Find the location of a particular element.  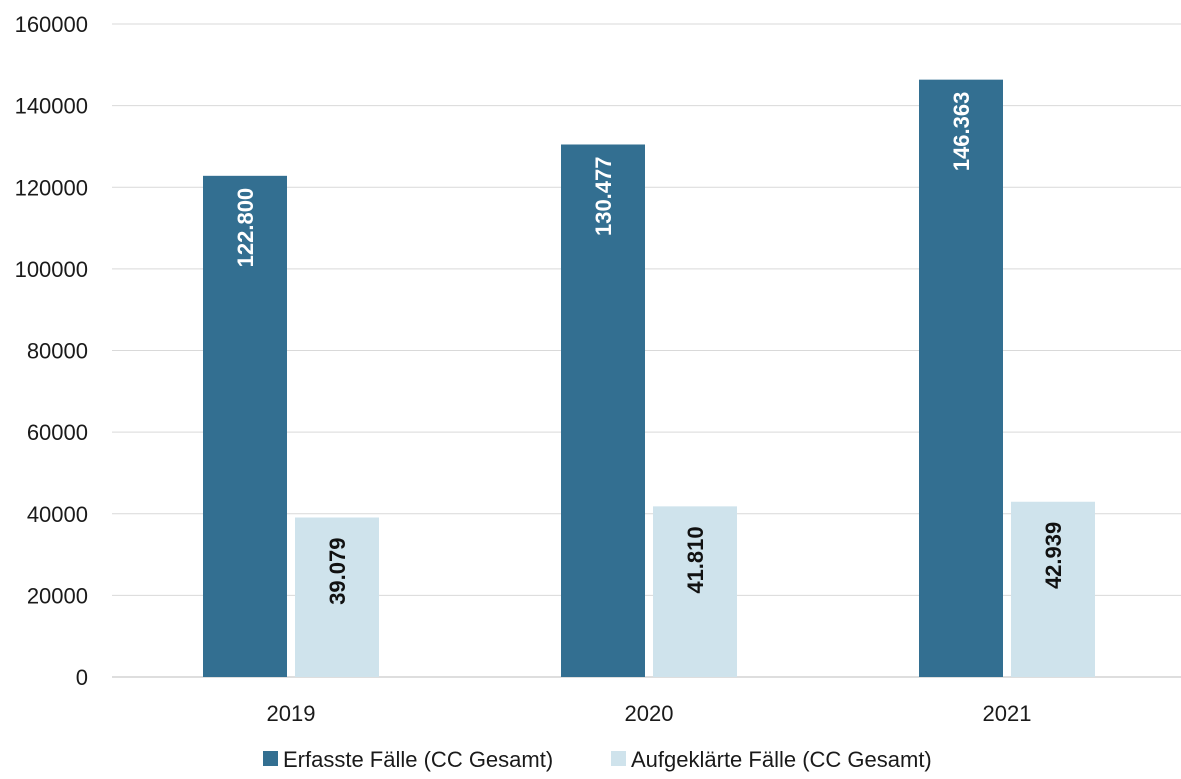

y-tick-label: 120000 is located at coordinates (51, 187).